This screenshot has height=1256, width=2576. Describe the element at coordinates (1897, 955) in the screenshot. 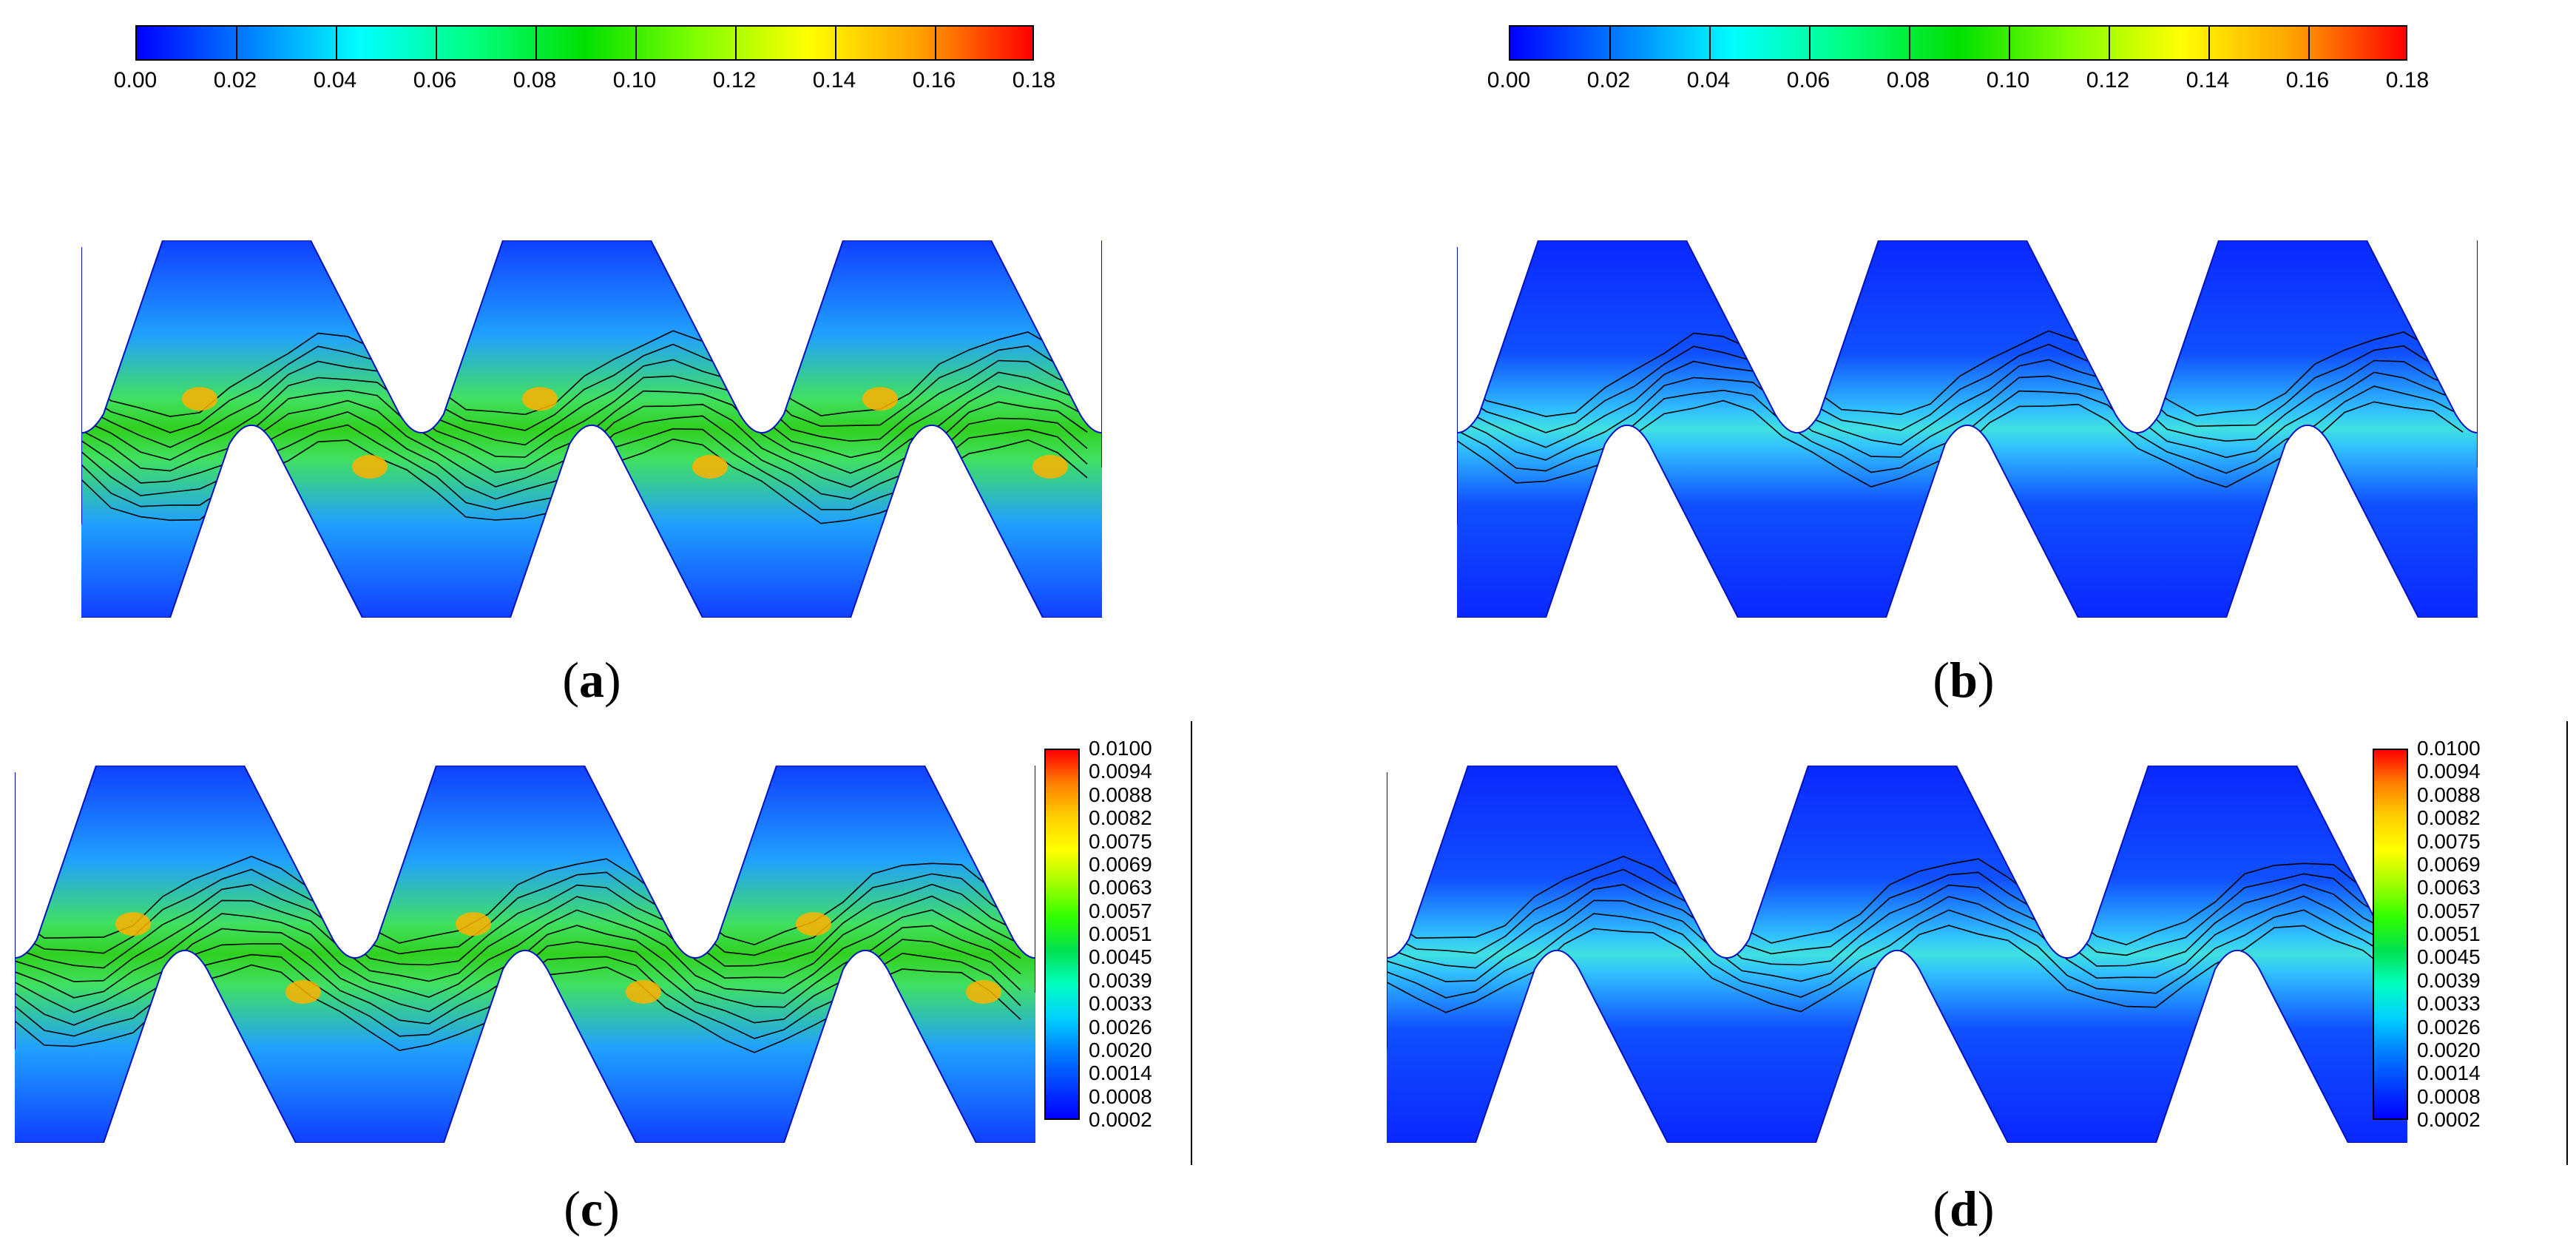

I see `contour-plot-d` at that location.